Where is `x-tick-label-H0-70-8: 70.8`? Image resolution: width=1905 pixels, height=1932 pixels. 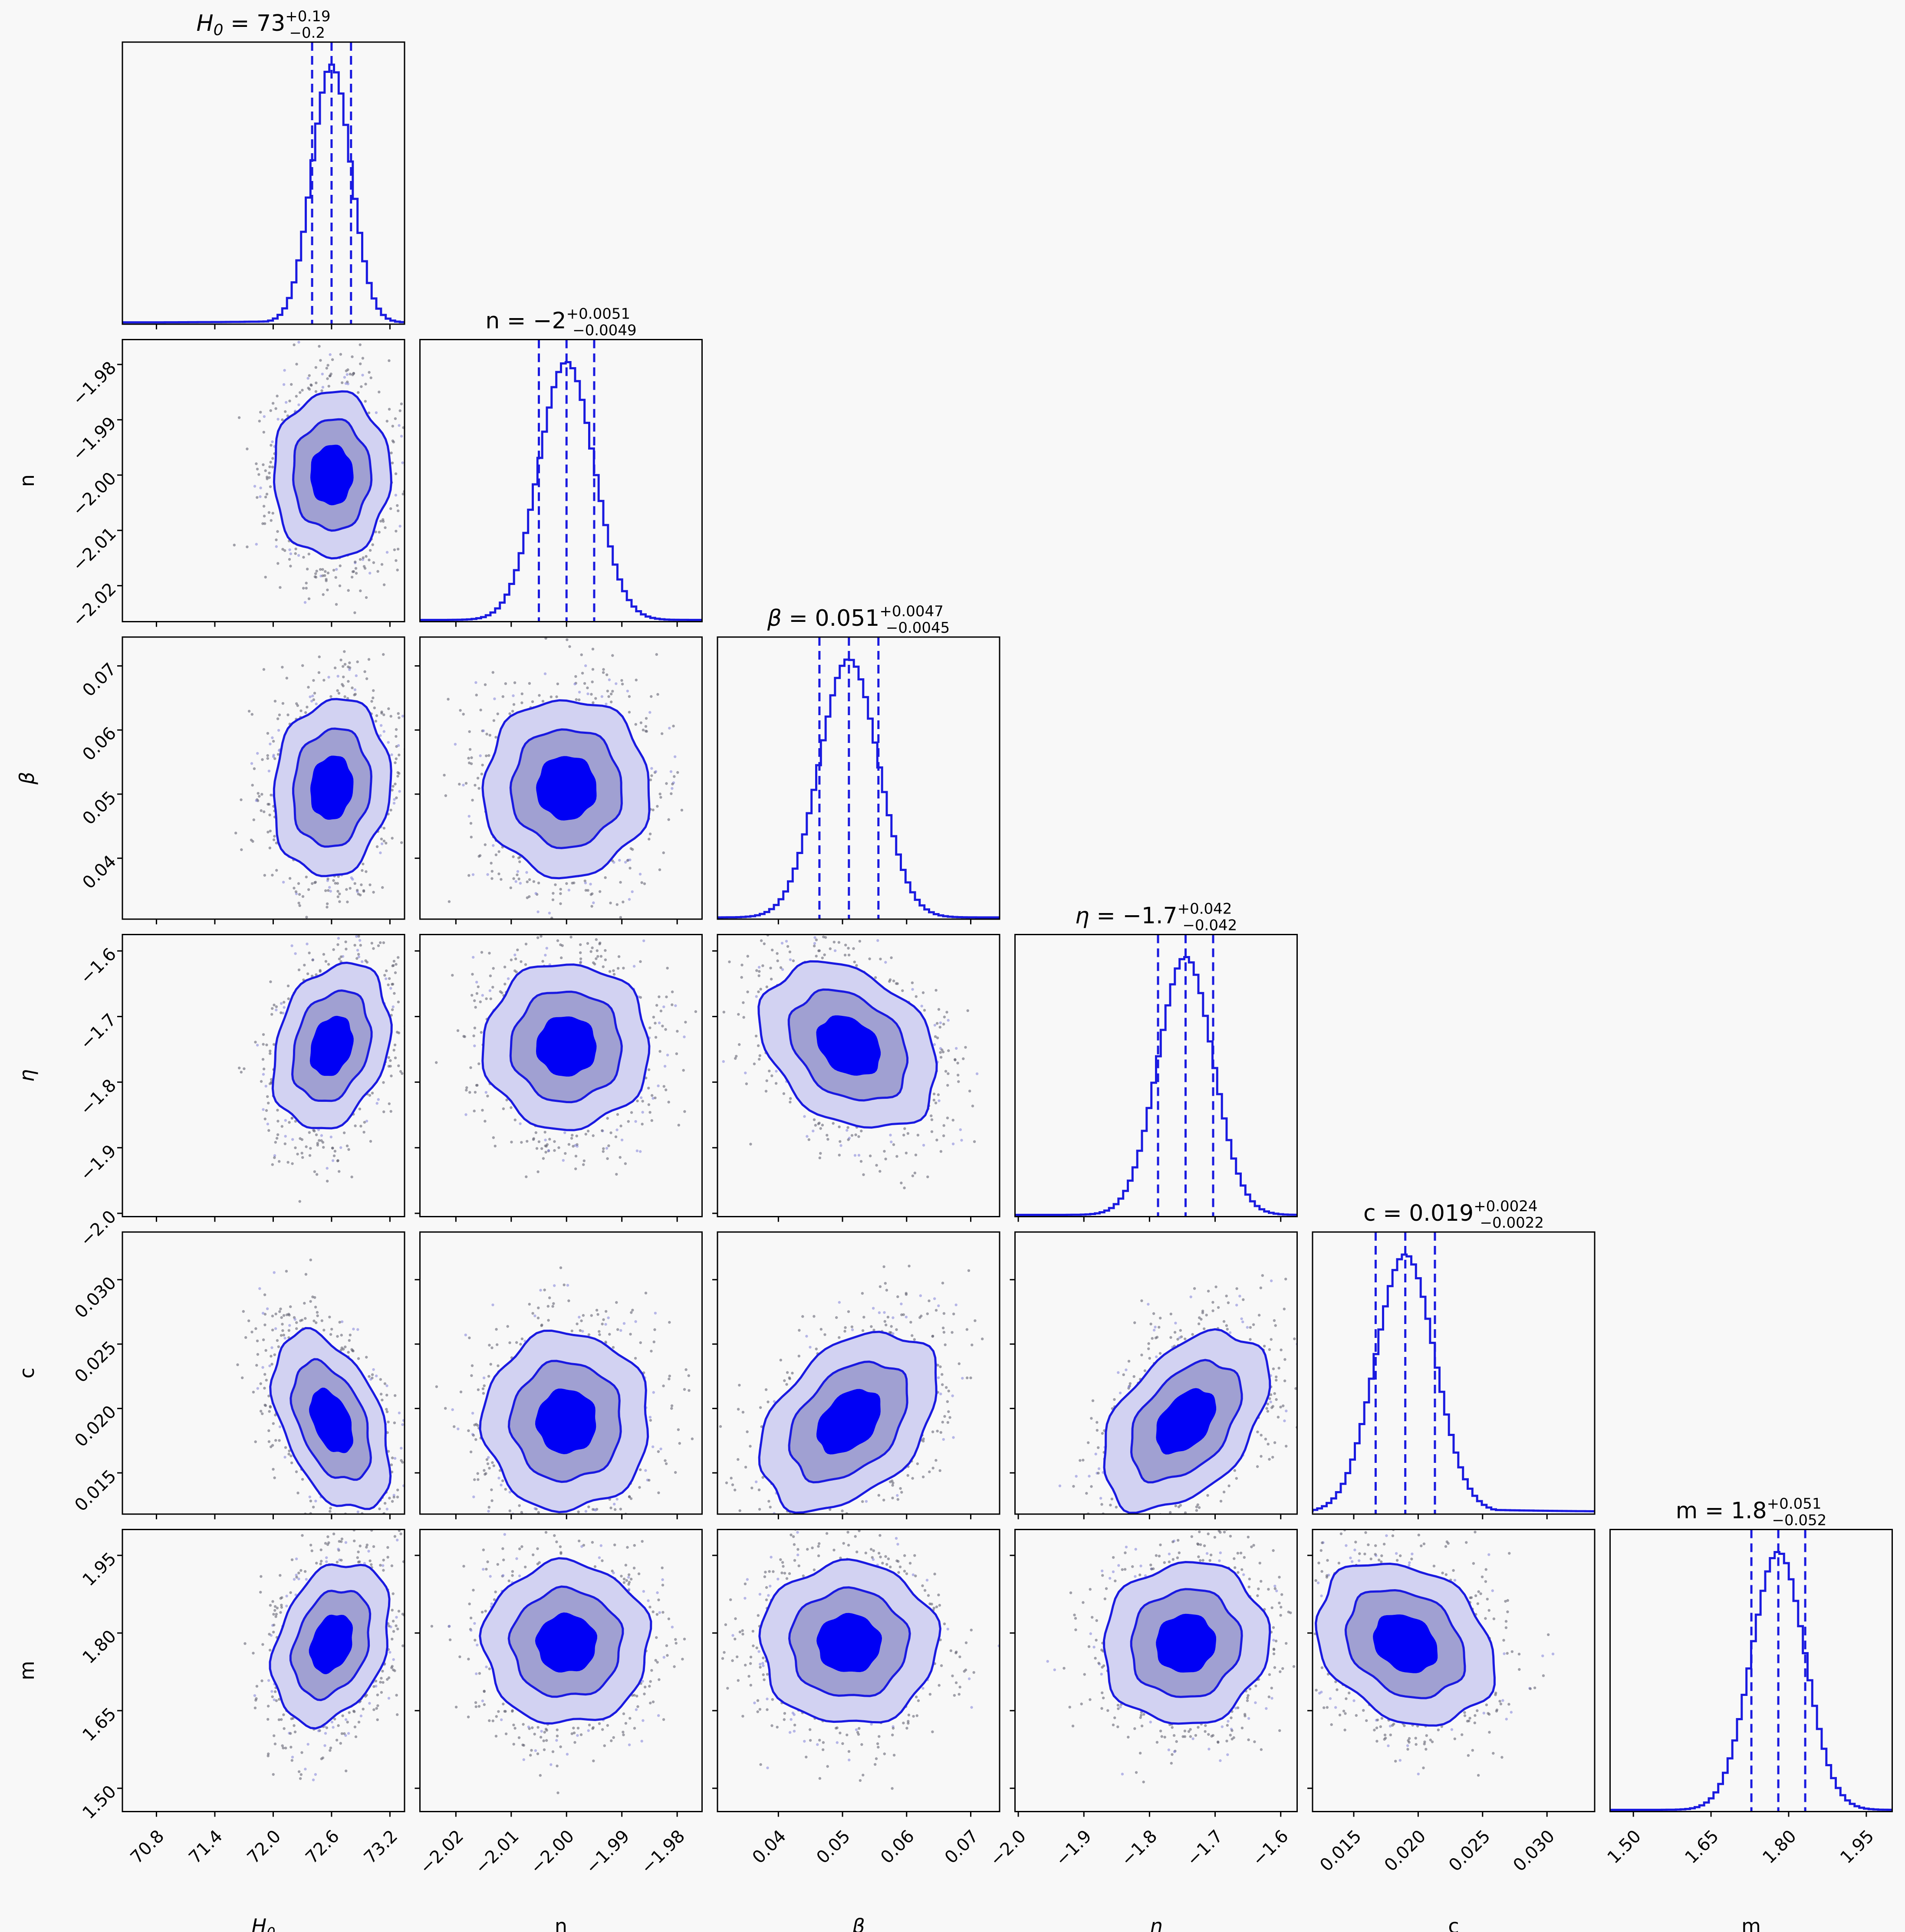
x-tick-label-H0-70-8: 70.8 is located at coordinates (147, 1847).